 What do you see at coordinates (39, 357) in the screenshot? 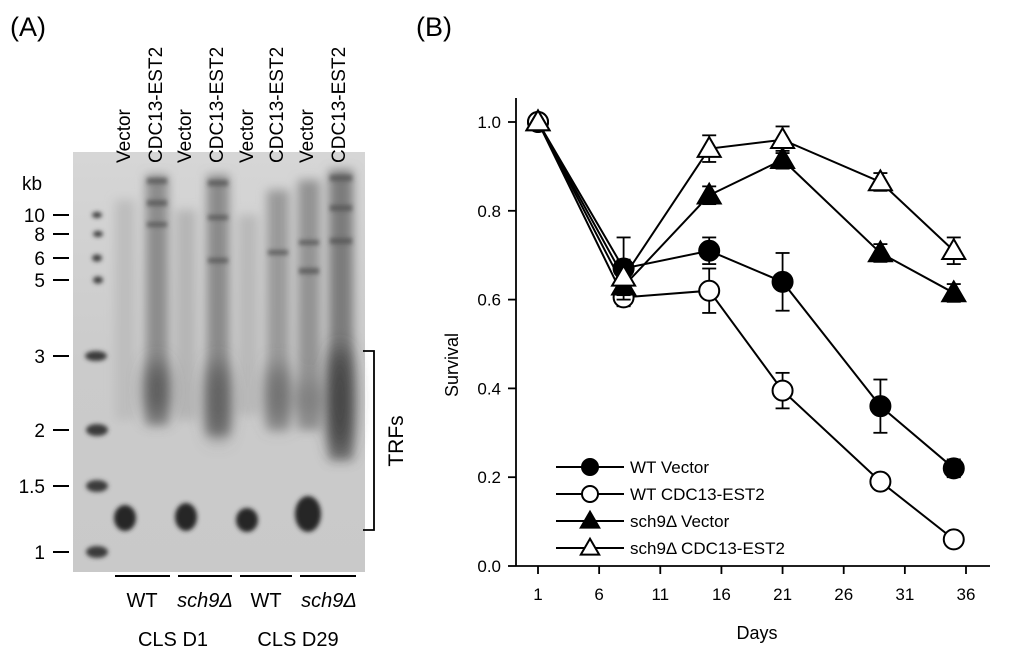
I see `marker-size-label: 3` at bounding box center [39, 357].